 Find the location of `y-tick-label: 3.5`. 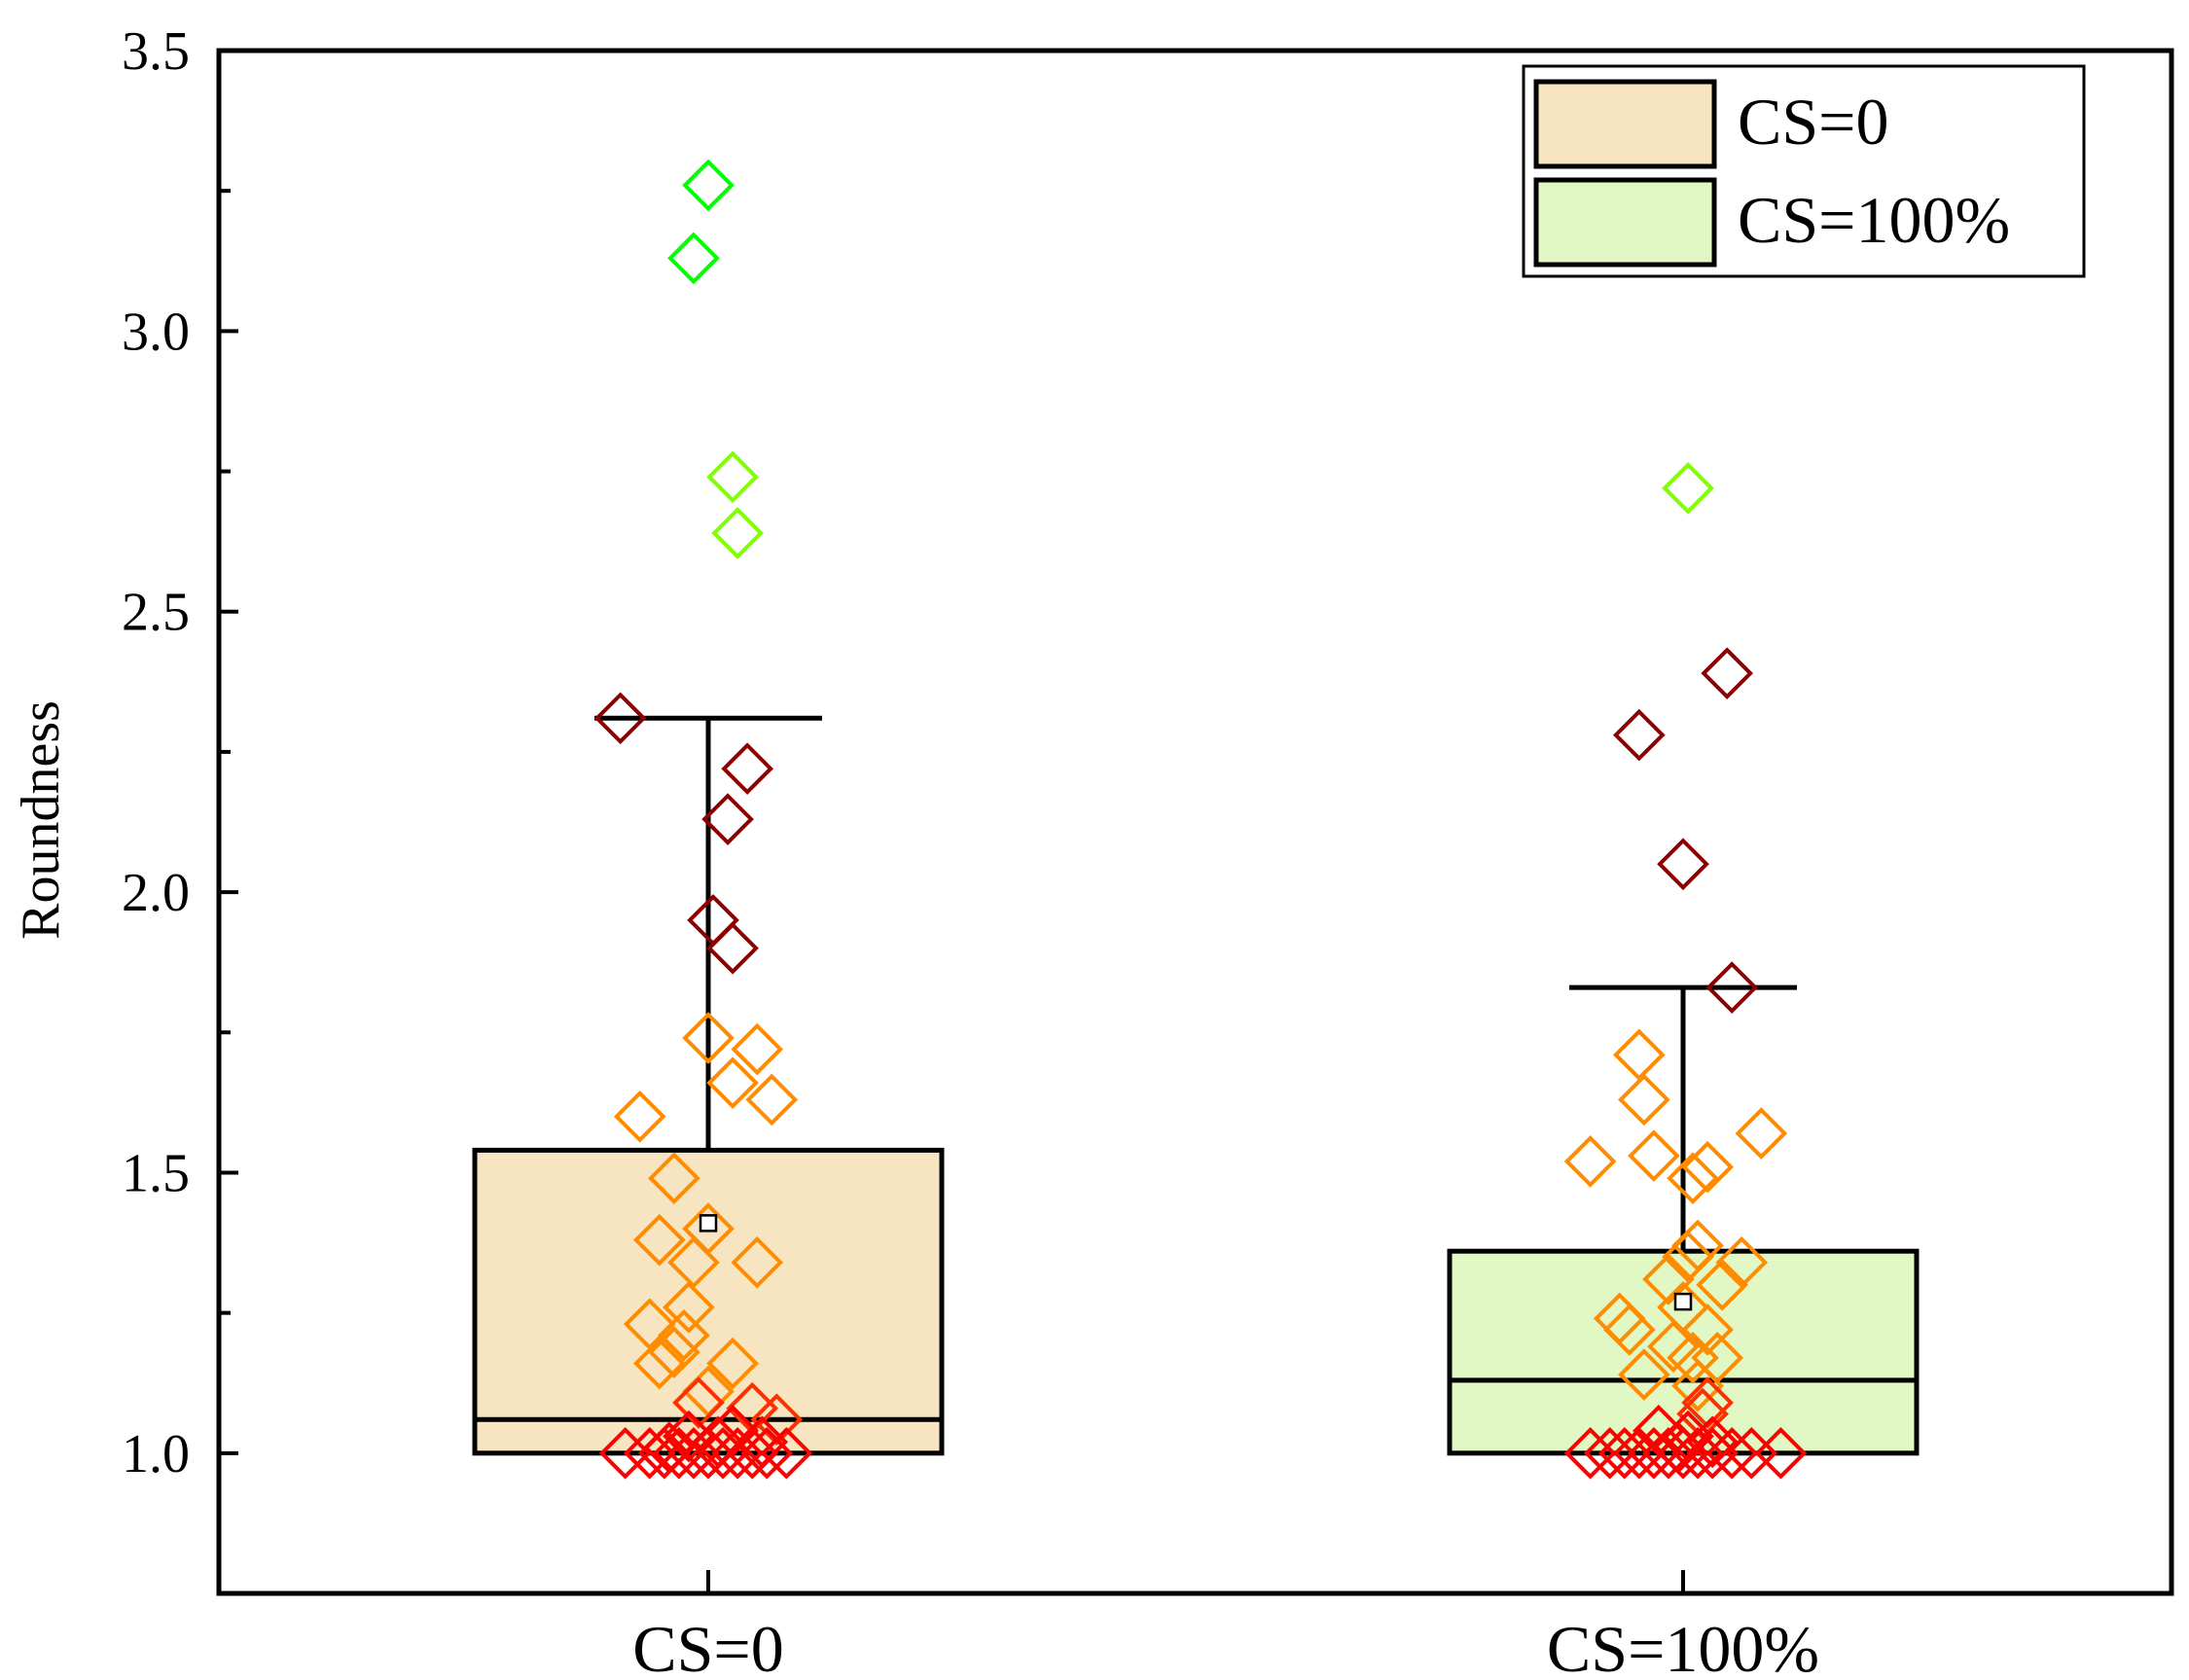

y-tick-label: 3.5 is located at coordinates (156, 51).